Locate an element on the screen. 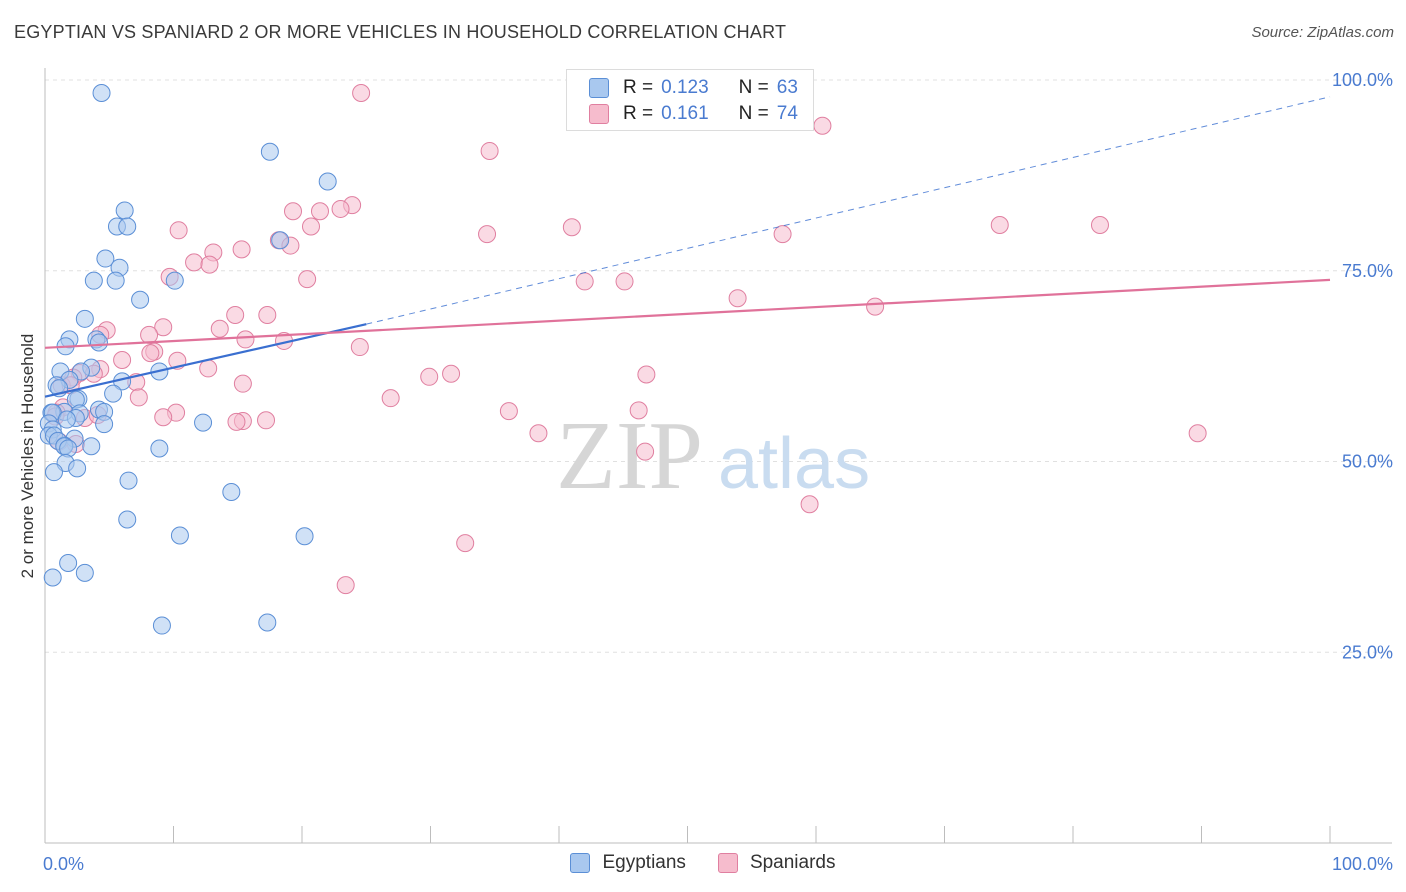  watermark-zip: ZIP is located at coordinates (629, 456).